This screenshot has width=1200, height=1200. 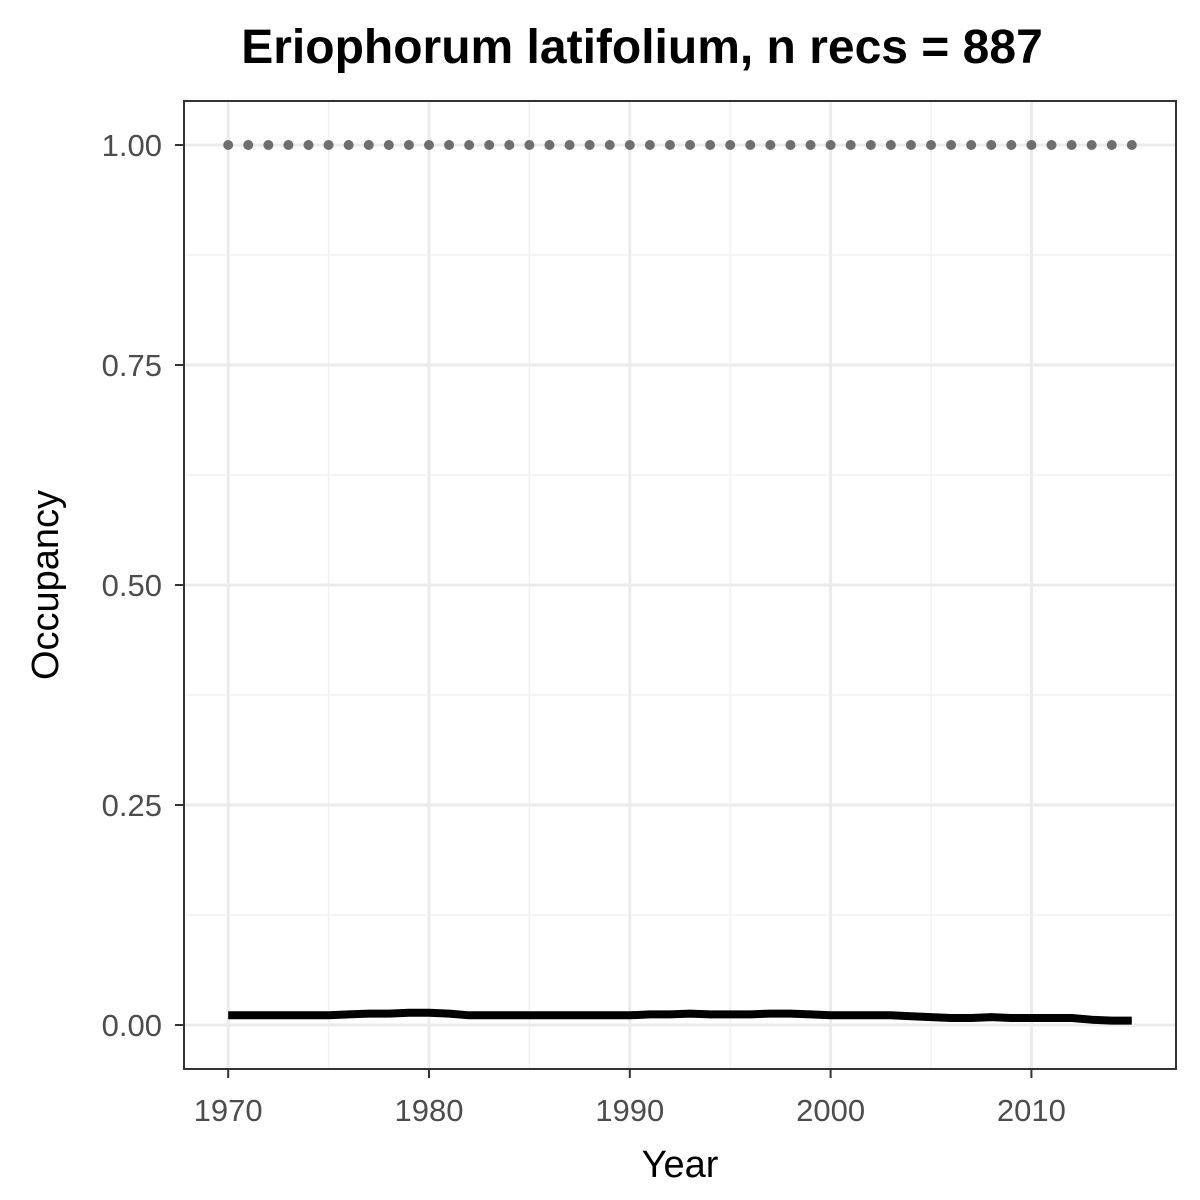 I want to click on x-axis: 1970 1980 1990 2000 2010, so click(x=630, y=1098).